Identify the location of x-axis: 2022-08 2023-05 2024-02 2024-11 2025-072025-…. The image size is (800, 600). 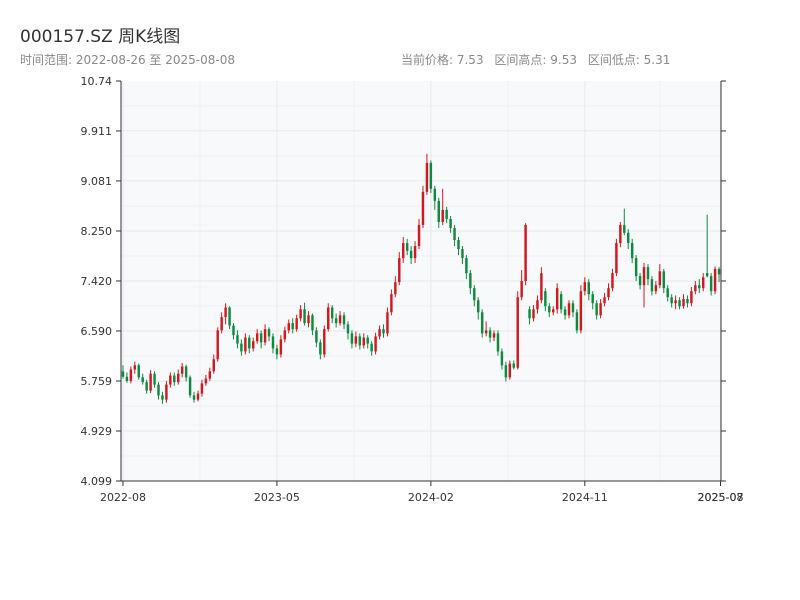
(421, 492).